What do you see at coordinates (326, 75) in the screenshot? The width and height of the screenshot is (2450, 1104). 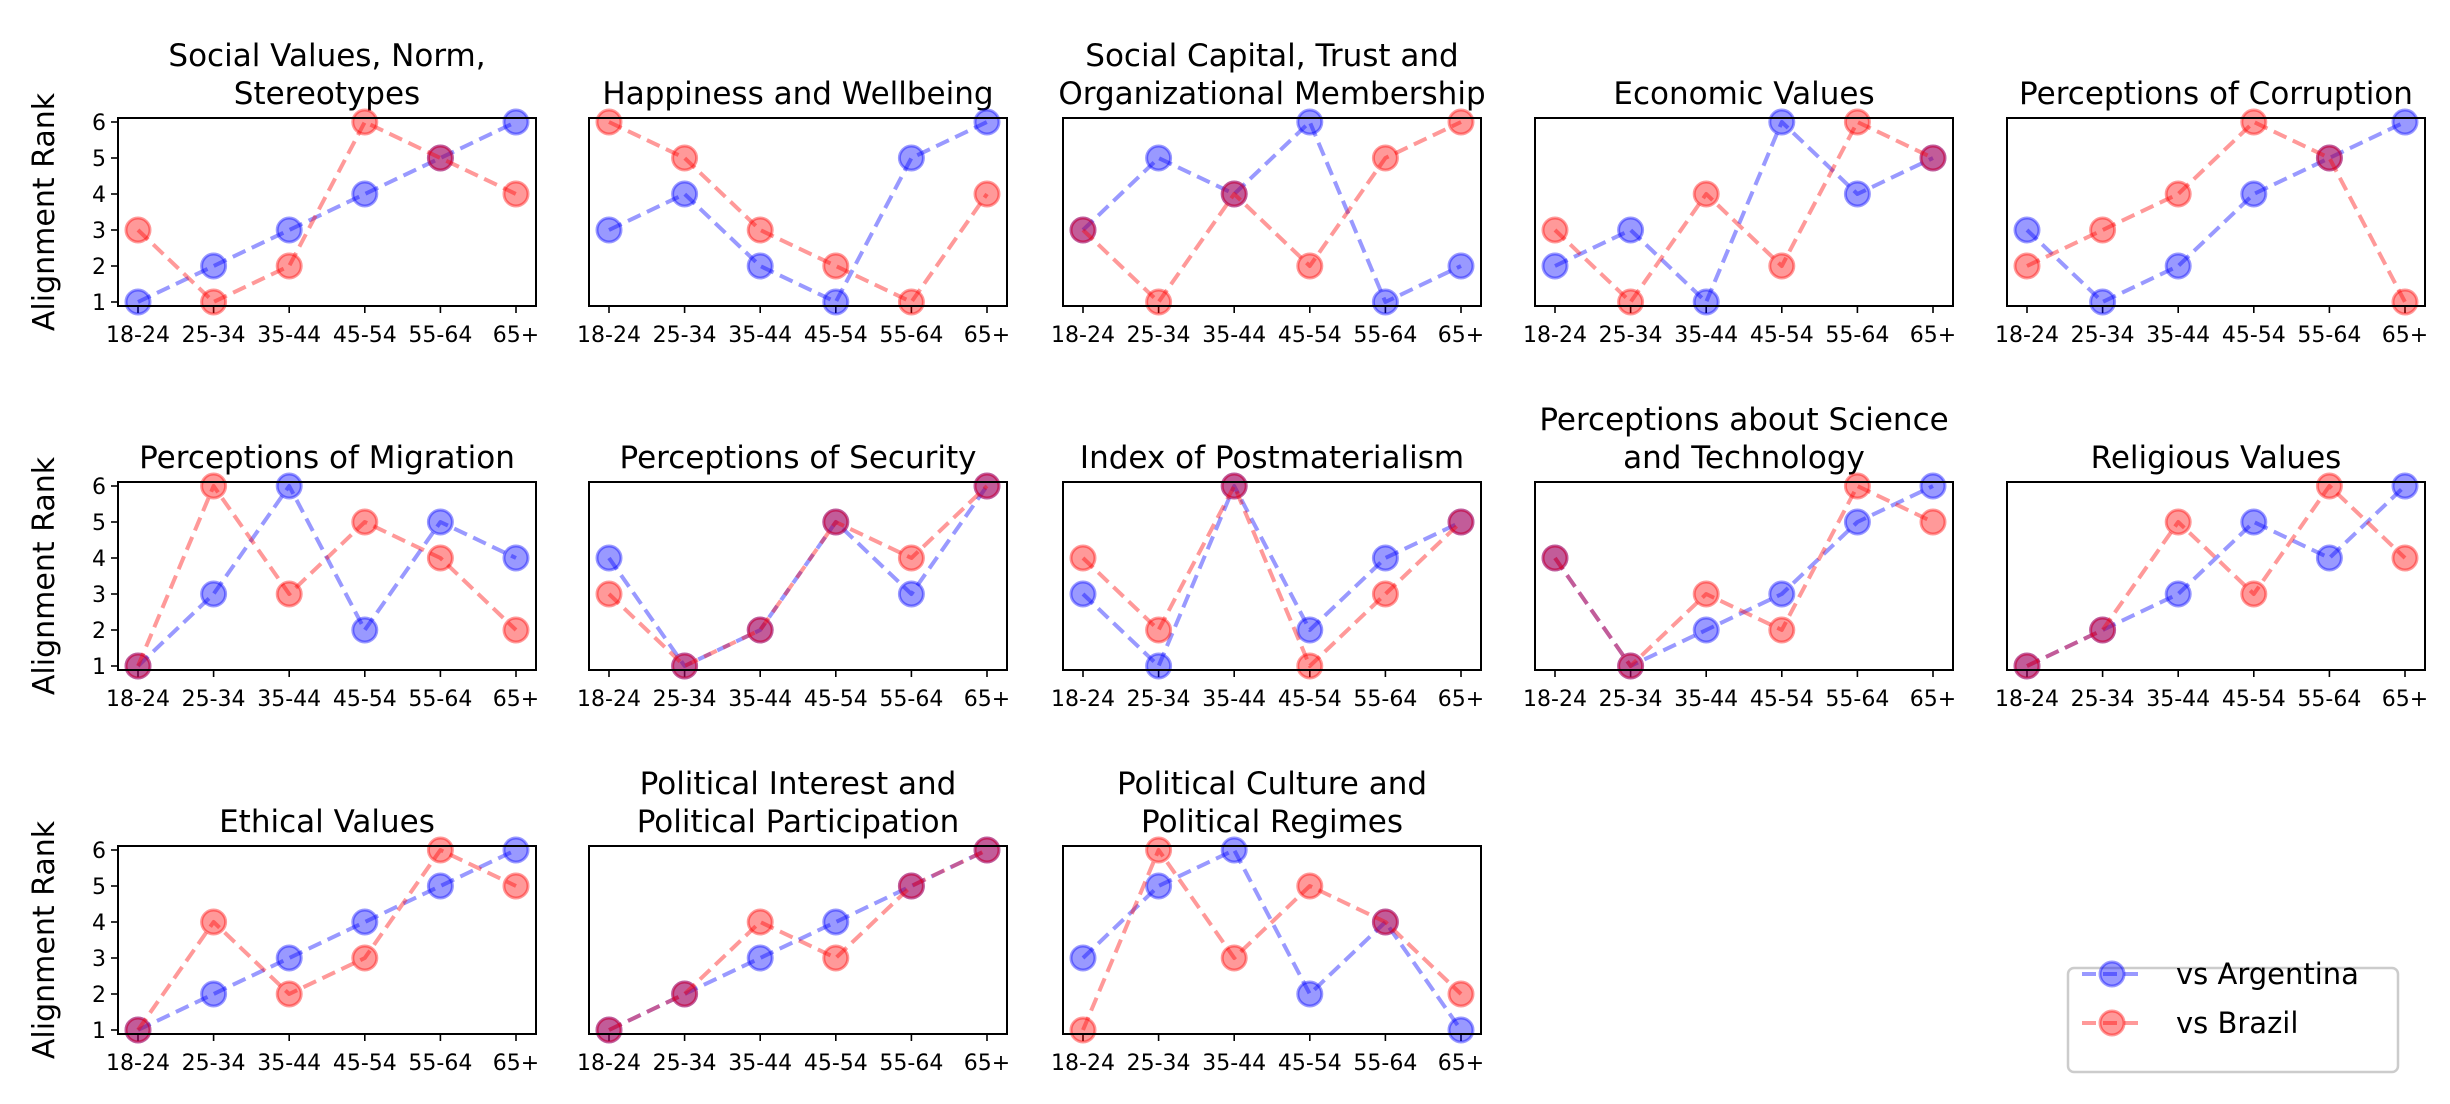 I see `panel-title: Social Values, Norm, Stereotypes` at bounding box center [326, 75].